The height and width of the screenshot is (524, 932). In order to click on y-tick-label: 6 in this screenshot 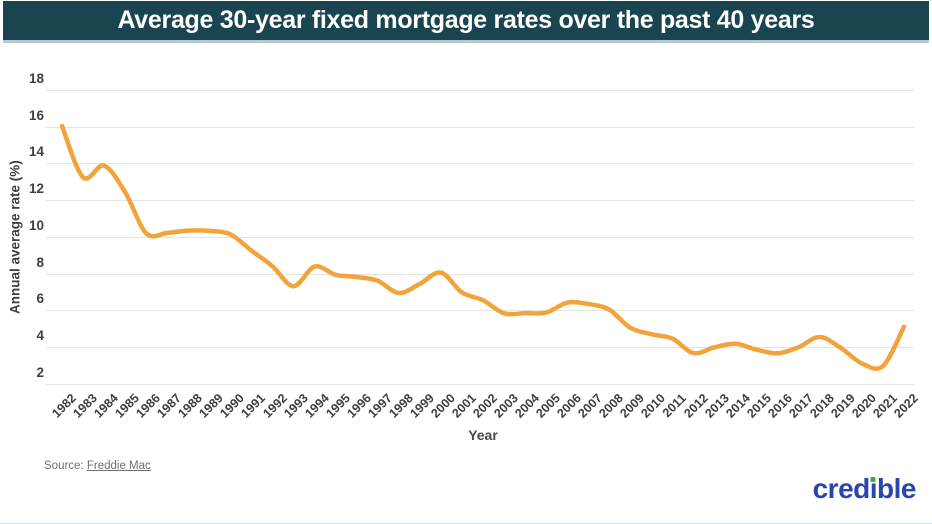, I will do `click(40, 299)`.